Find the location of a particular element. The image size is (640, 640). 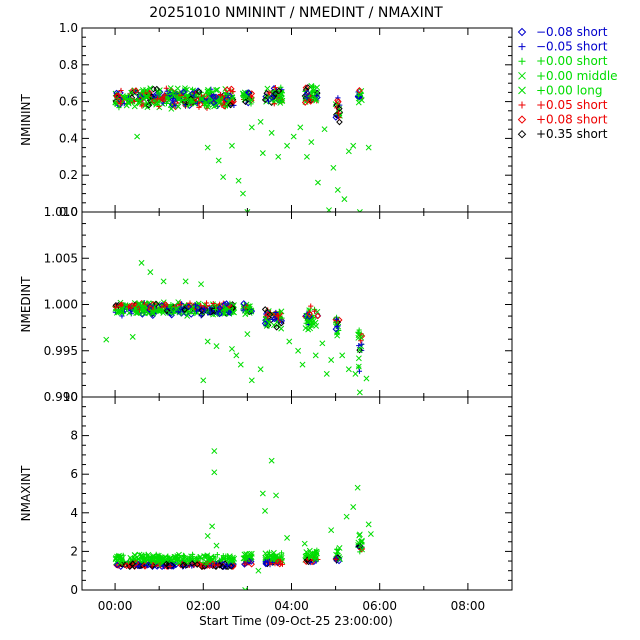

y-tick-label: 10 is located at coordinates (70, 397).